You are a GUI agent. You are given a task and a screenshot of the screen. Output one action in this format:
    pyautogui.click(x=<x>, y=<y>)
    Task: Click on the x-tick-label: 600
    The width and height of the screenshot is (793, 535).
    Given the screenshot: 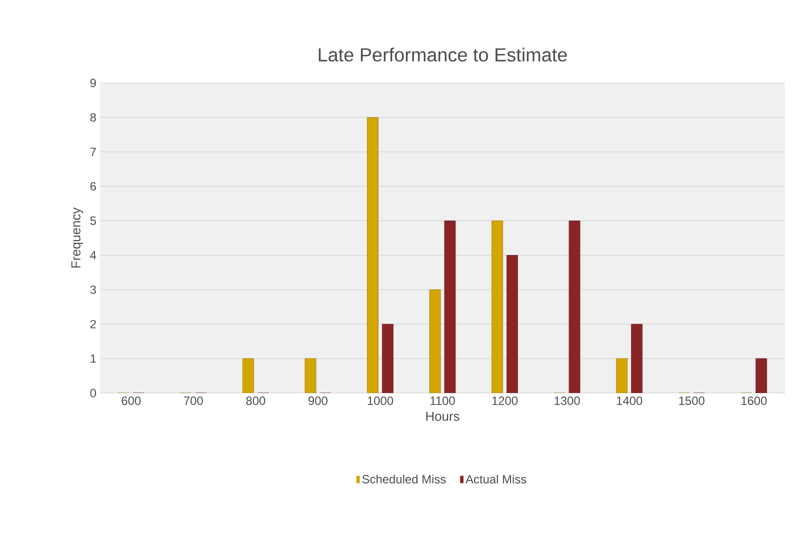 What is the action you would take?
    pyautogui.click(x=131, y=400)
    